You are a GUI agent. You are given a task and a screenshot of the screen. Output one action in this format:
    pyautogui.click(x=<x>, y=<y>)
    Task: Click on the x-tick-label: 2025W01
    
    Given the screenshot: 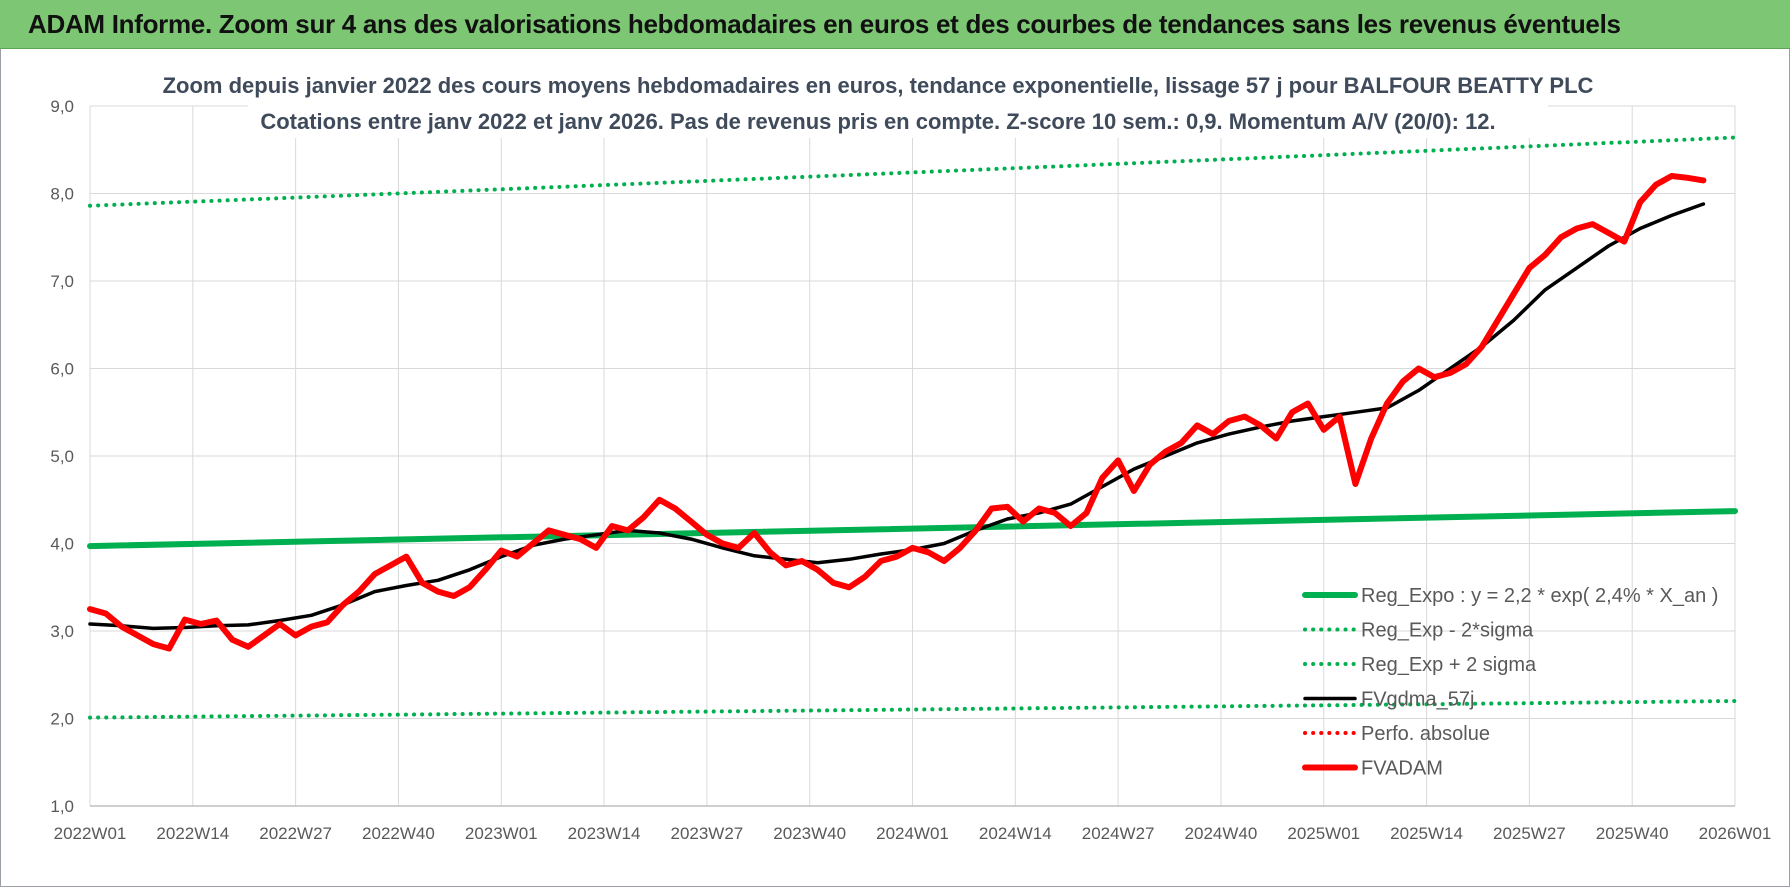 What is the action you would take?
    pyautogui.click(x=1323, y=833)
    